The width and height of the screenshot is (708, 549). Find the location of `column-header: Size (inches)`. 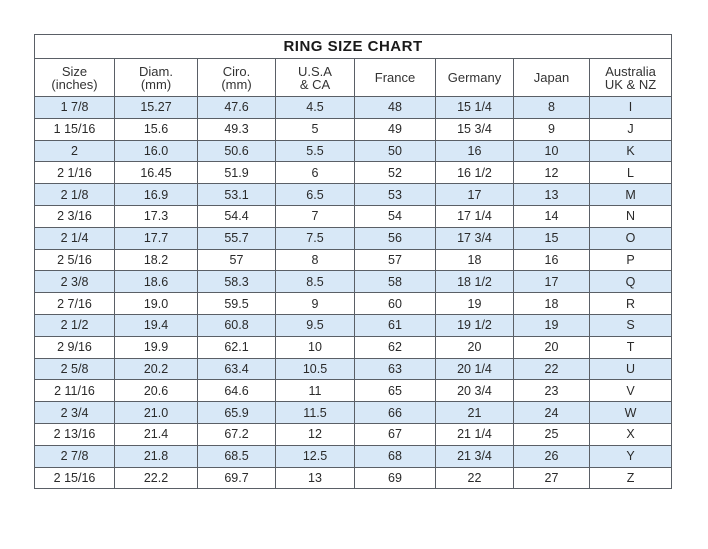

column-header: Size (inches) is located at coordinates (74, 77).